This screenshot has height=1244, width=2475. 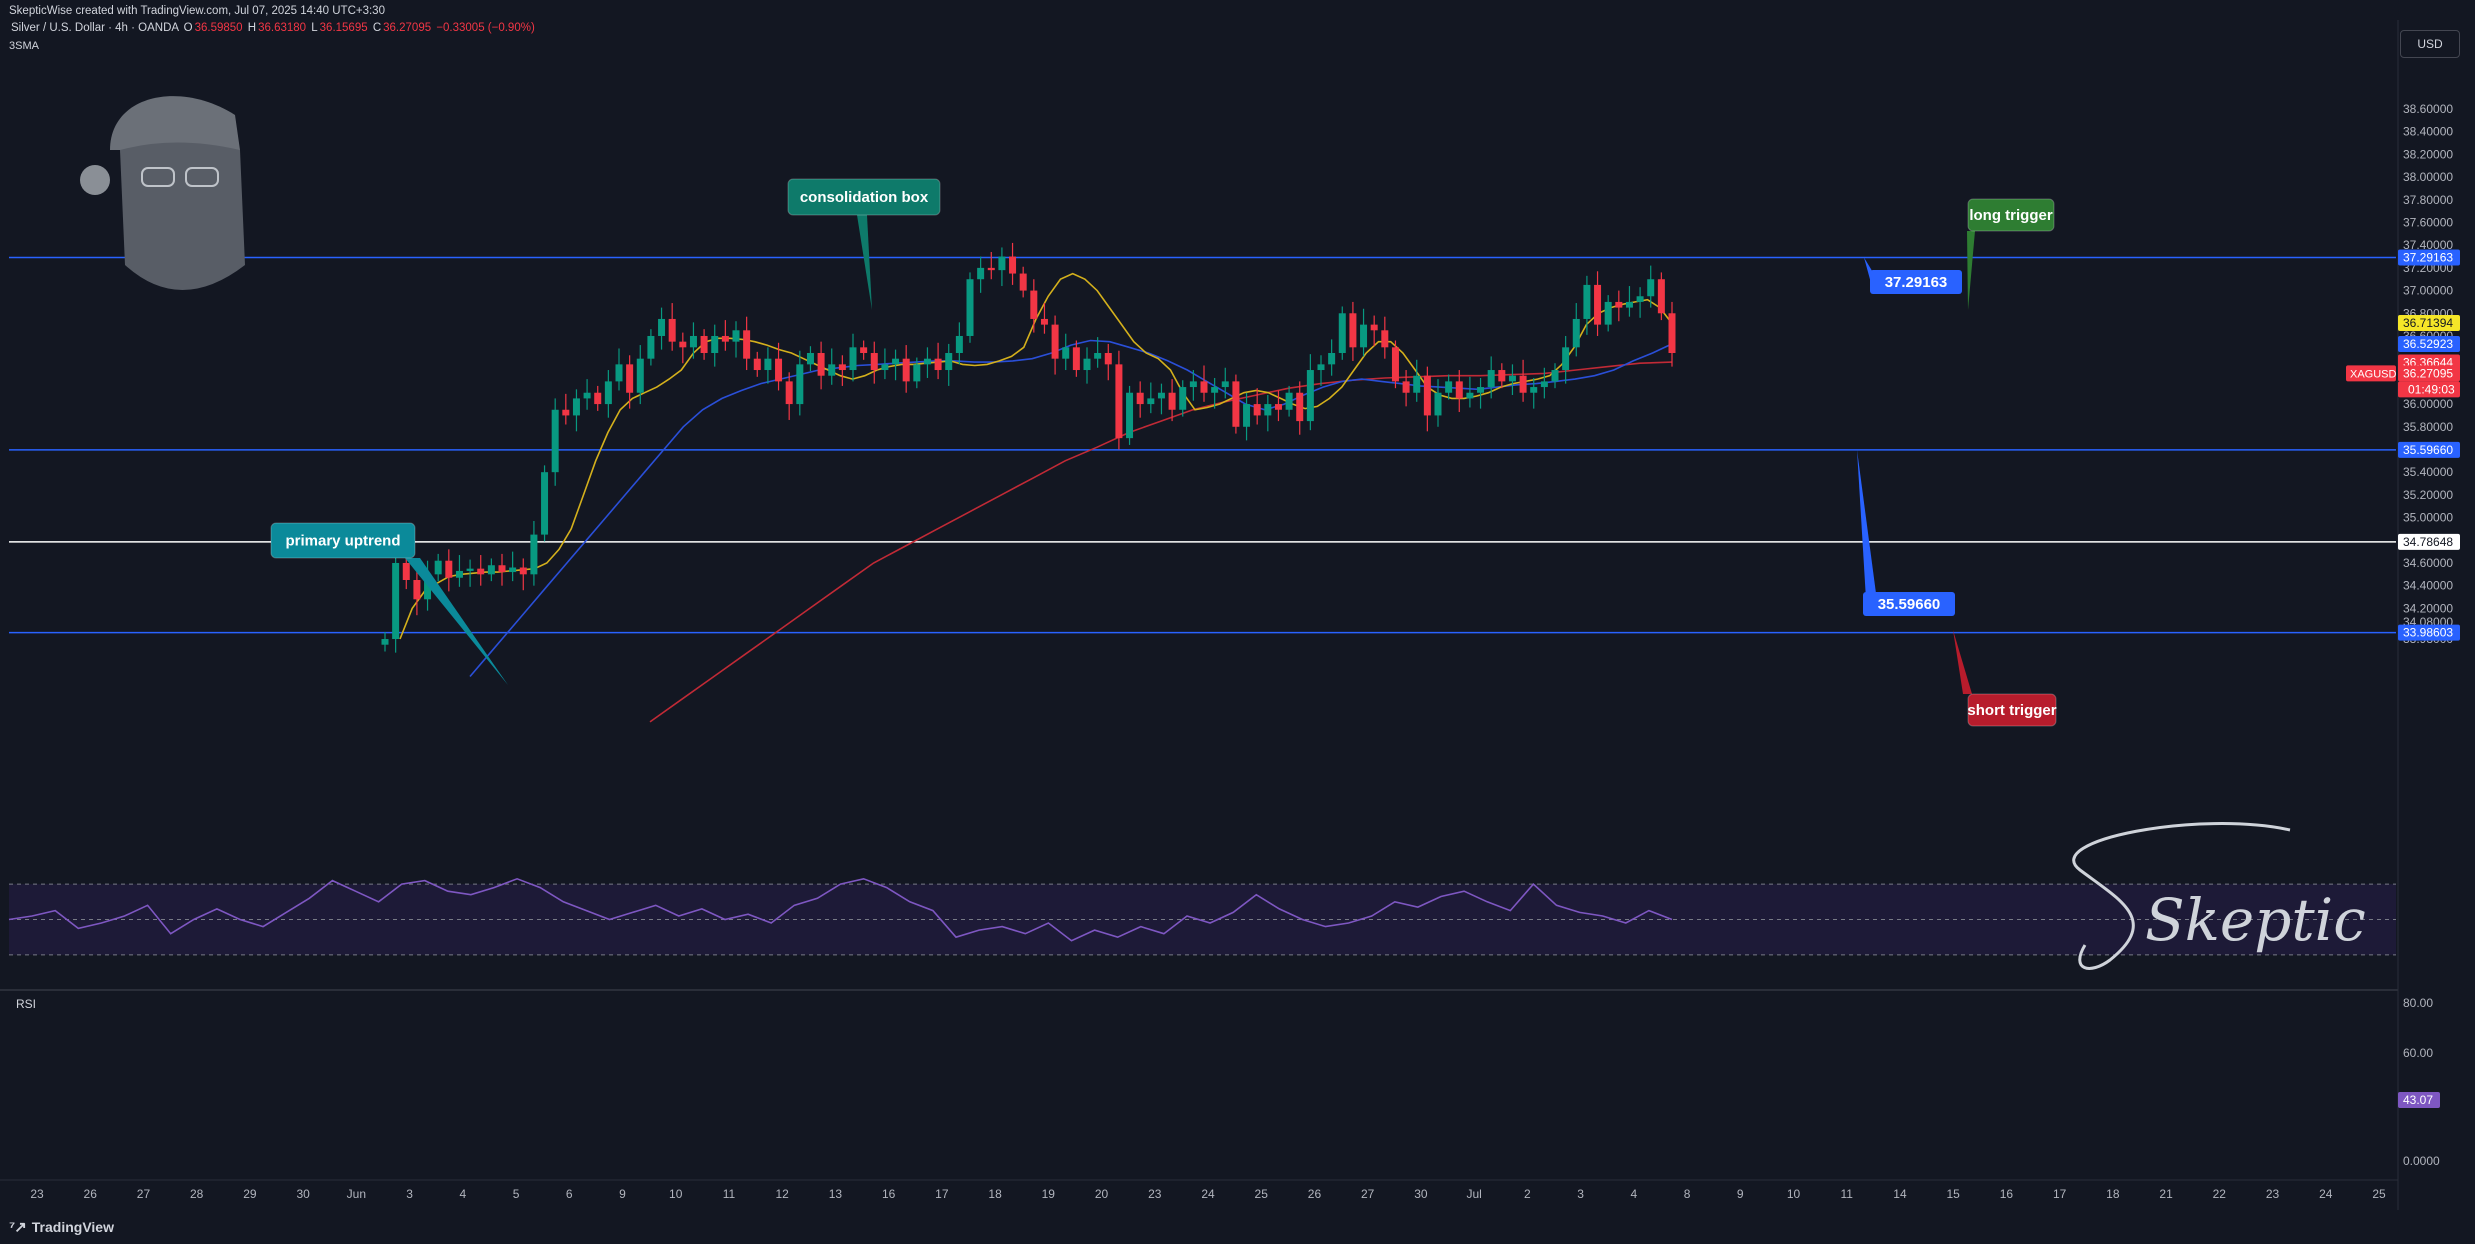 I want to click on time-tick-label: 16, so click(x=2007, y=1194).